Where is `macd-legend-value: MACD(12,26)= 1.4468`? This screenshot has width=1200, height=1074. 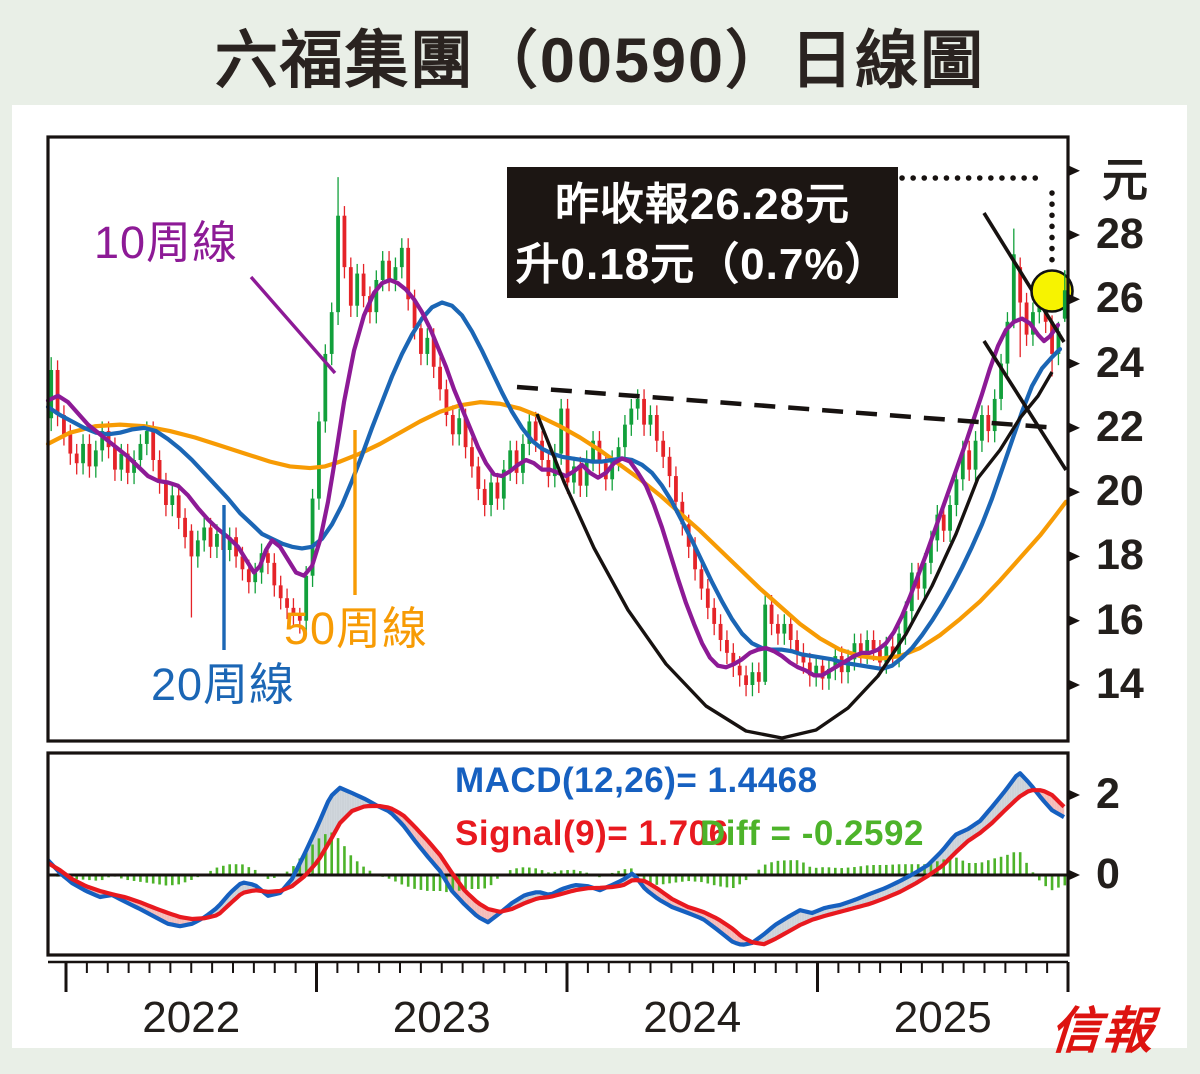 macd-legend-value: MACD(12,26)= 1.4468 is located at coordinates (636, 780).